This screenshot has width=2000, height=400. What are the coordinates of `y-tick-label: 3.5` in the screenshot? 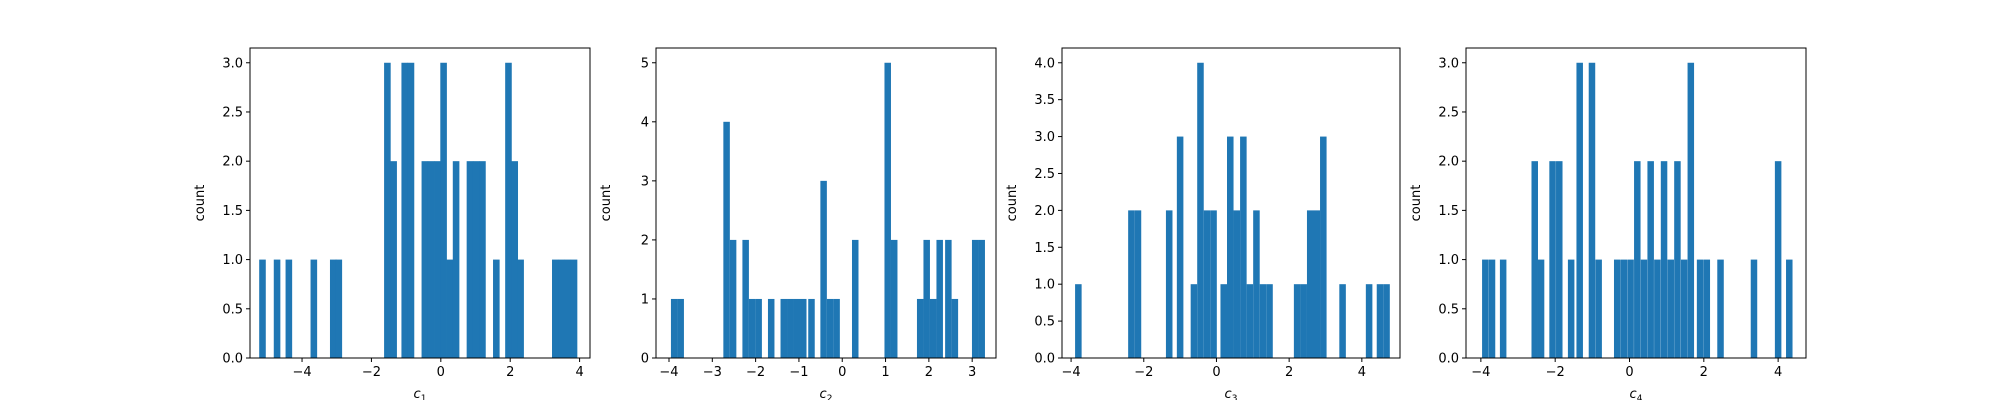 It's located at (1044, 100).